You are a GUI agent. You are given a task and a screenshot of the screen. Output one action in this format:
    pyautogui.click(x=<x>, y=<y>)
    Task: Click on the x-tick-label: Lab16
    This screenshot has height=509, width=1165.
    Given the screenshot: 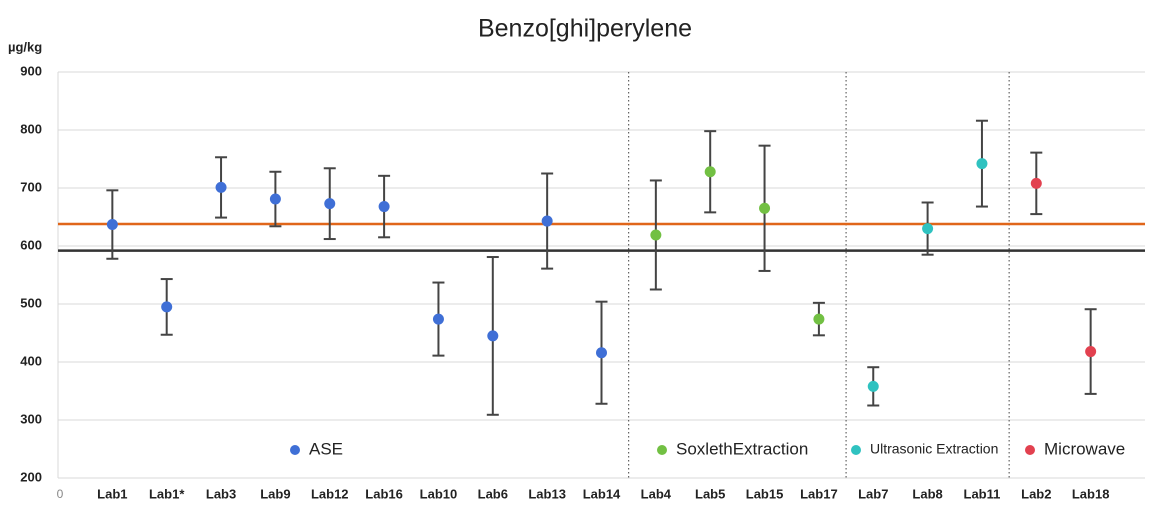 What is the action you would take?
    pyautogui.click(x=384, y=493)
    